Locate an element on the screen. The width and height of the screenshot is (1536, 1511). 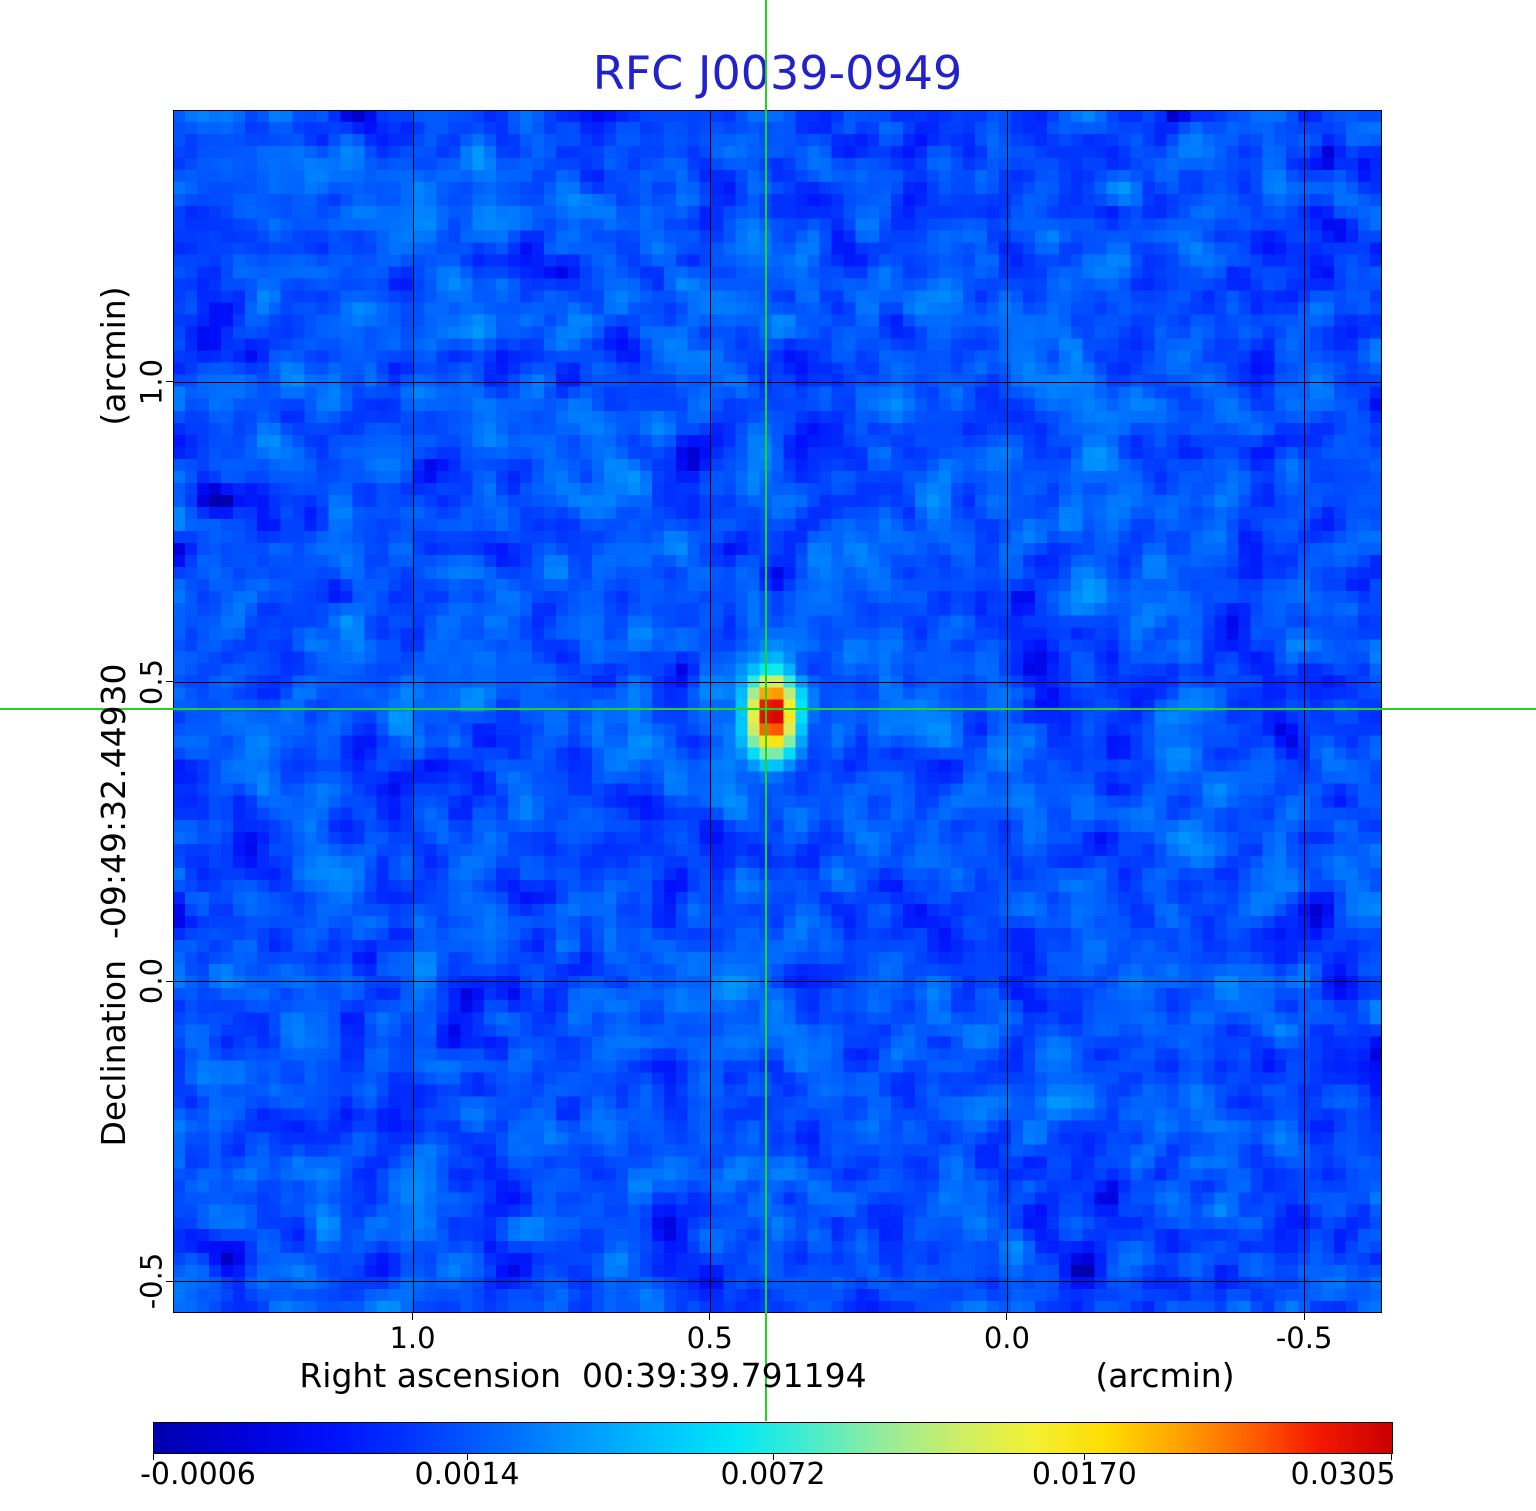
y-tick-label: 1.0 is located at coordinates (151, 381).